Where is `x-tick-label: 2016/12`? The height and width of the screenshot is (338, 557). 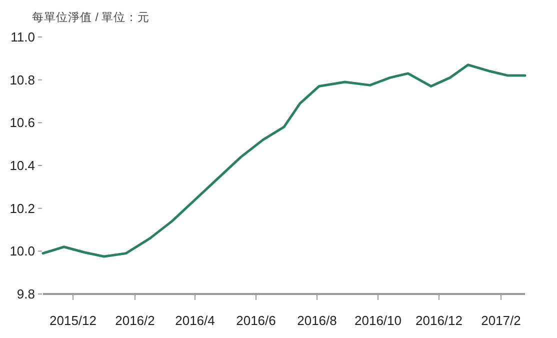 x-tick-label: 2016/12 is located at coordinates (439, 320).